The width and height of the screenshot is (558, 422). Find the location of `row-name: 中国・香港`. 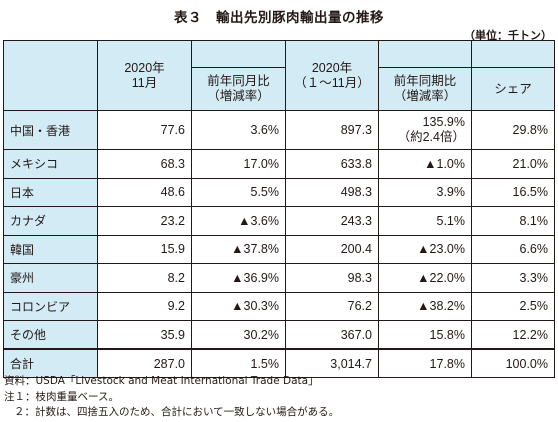

row-name: 中国・香港 is located at coordinates (50, 130).